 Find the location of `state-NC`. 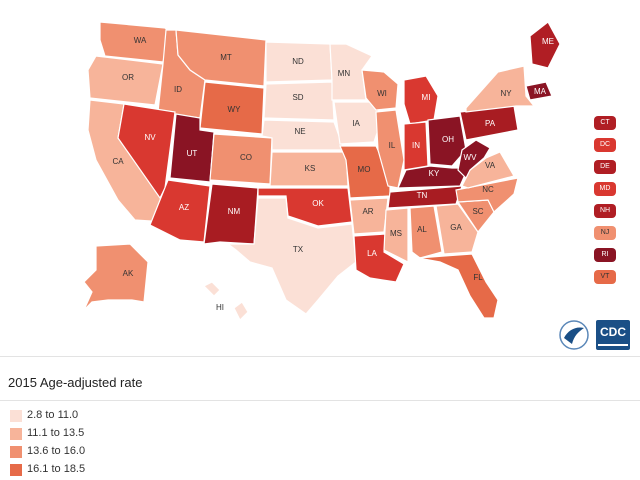

state-NC is located at coordinates (487, 195).